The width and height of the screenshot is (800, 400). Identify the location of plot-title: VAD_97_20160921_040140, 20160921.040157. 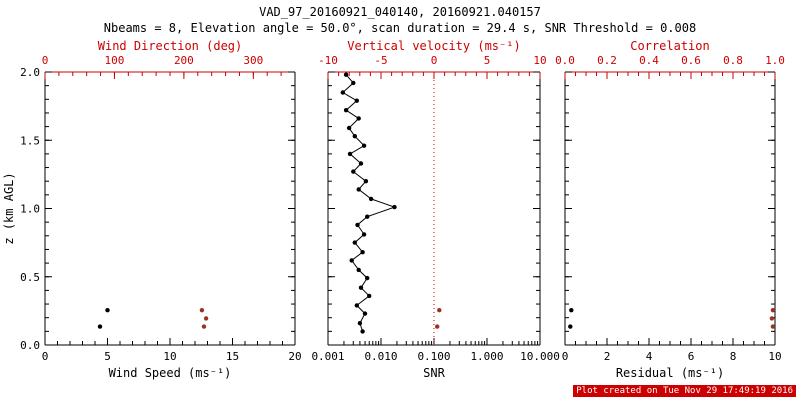
(400, 12).